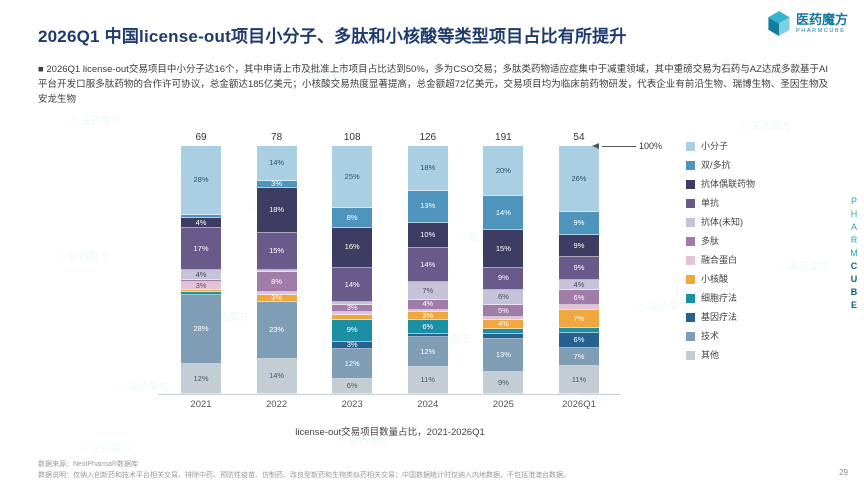 This screenshot has width=864, height=486. I want to click on chart-caption: license-out交易项目数量占比，2021-2026Q1, so click(390, 432).